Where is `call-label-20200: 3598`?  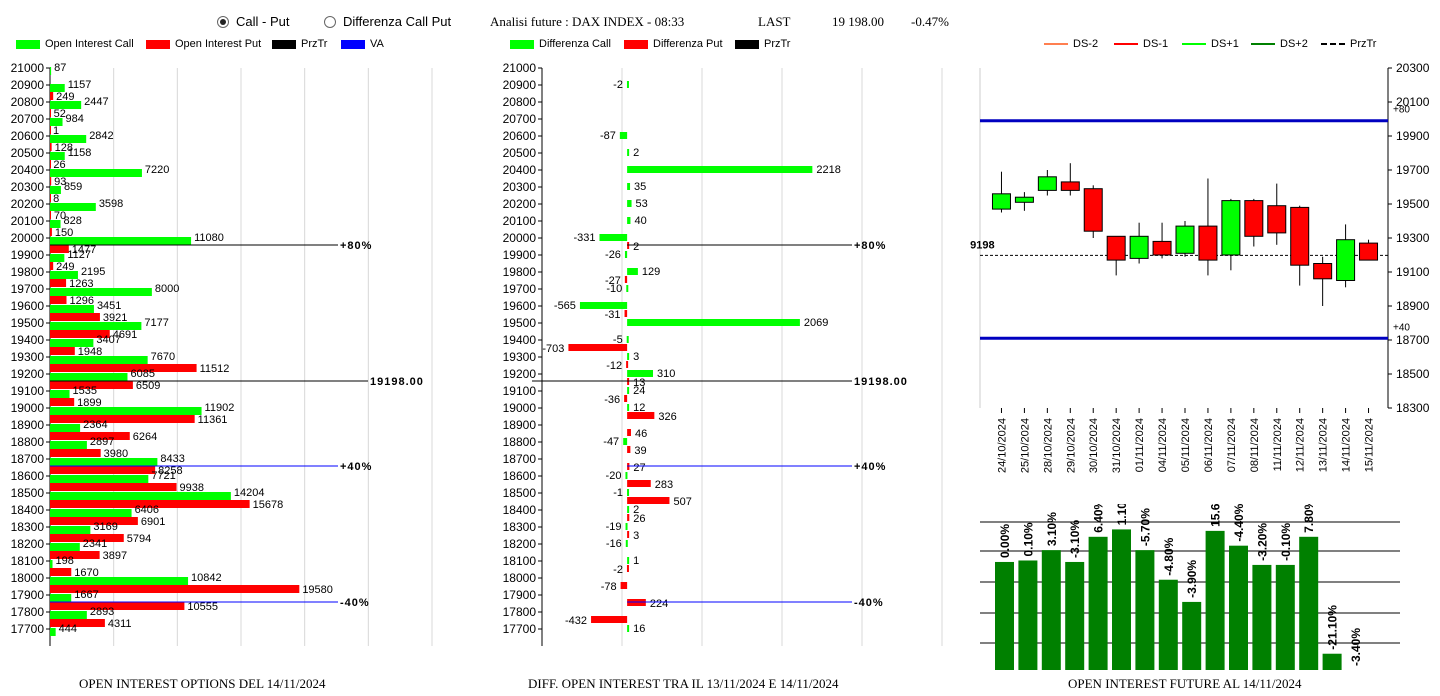
call-label-20200: 3598 is located at coordinates (111, 204).